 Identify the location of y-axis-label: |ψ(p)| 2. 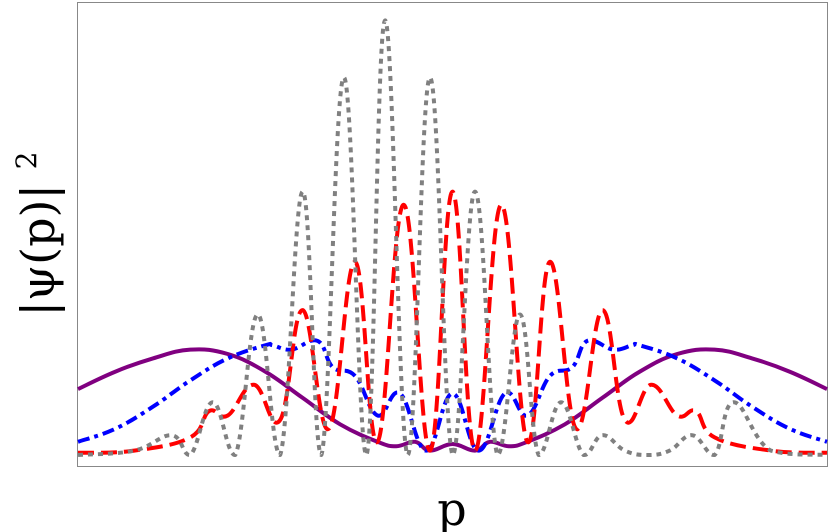
(37, 234).